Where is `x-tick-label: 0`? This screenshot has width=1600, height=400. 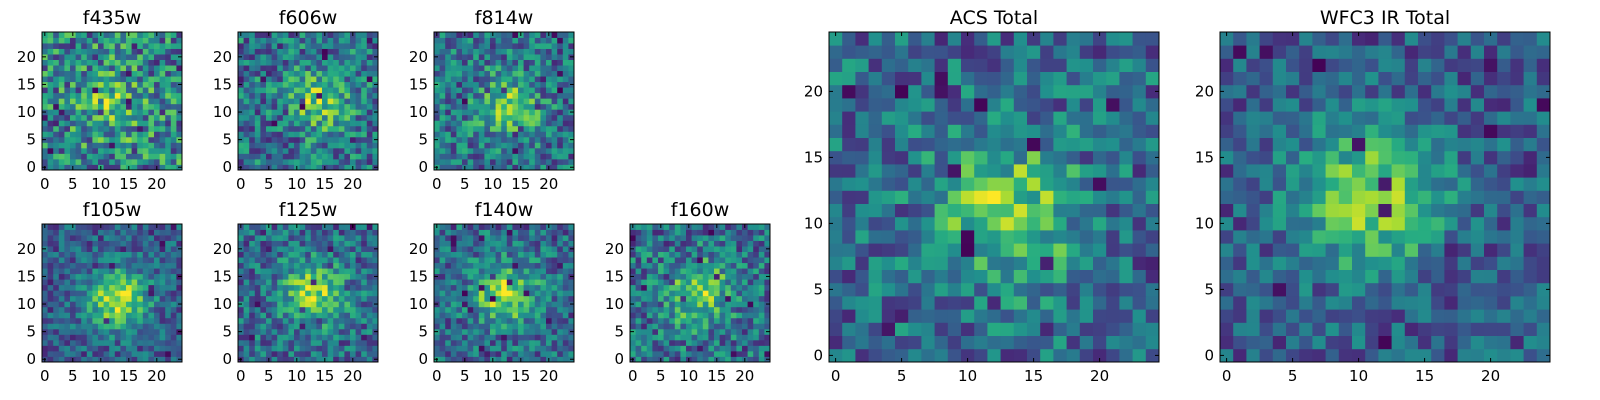
x-tick-label: 0 is located at coordinates (437, 184).